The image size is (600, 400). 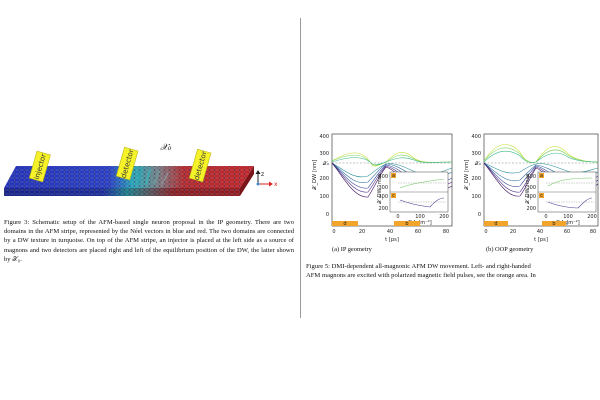 I want to click on panel-ip-y-label: 𝒳_DW [nm], so click(x=315, y=175).